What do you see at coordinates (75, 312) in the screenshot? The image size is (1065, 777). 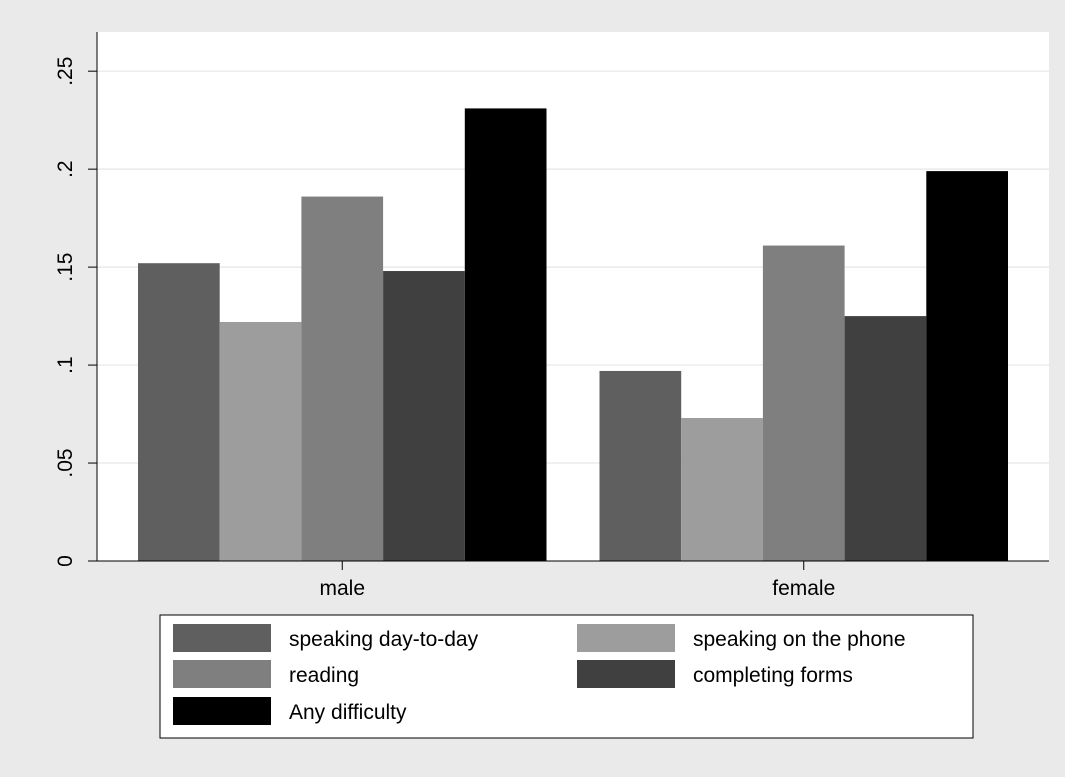 I see `y-axis: 0 .05 .1 .15 .2 .25` at bounding box center [75, 312].